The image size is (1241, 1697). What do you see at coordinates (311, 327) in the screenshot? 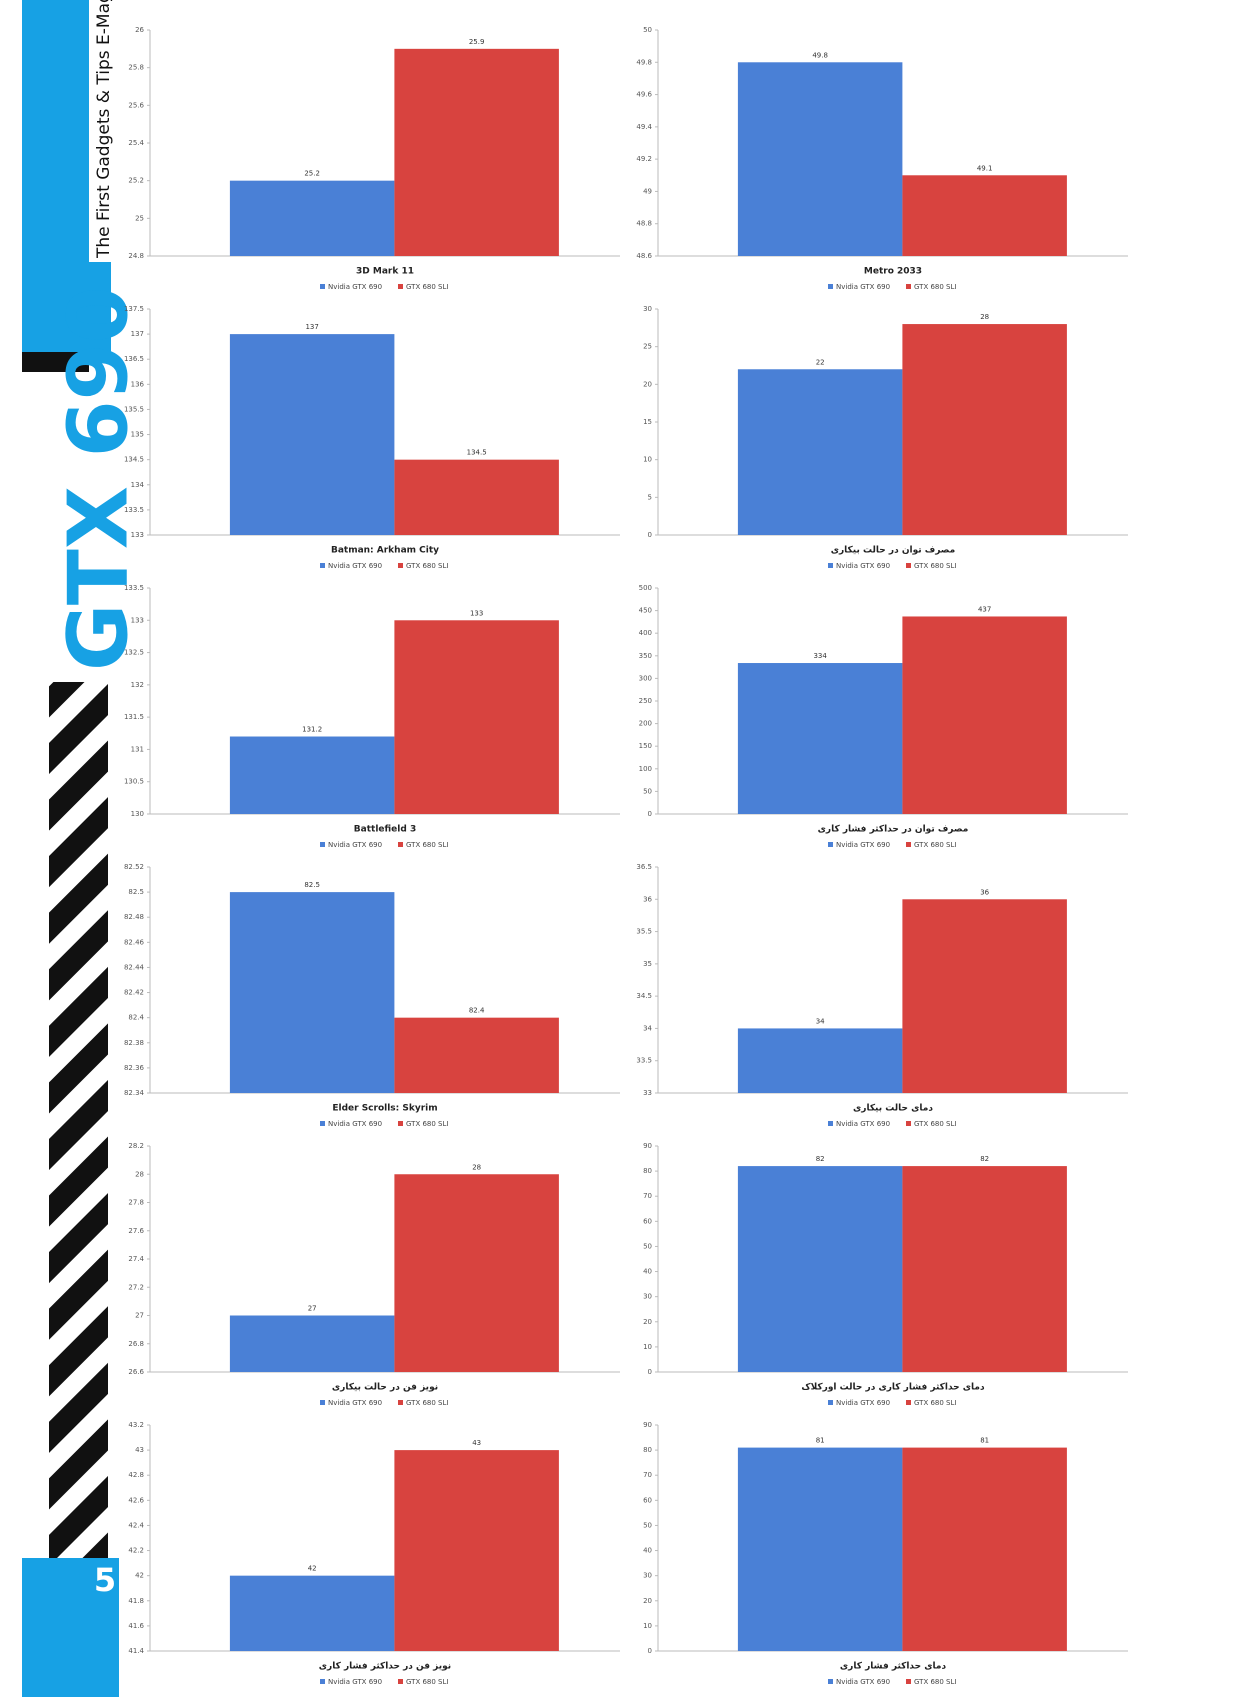
I see `value-label: 137` at bounding box center [311, 327].